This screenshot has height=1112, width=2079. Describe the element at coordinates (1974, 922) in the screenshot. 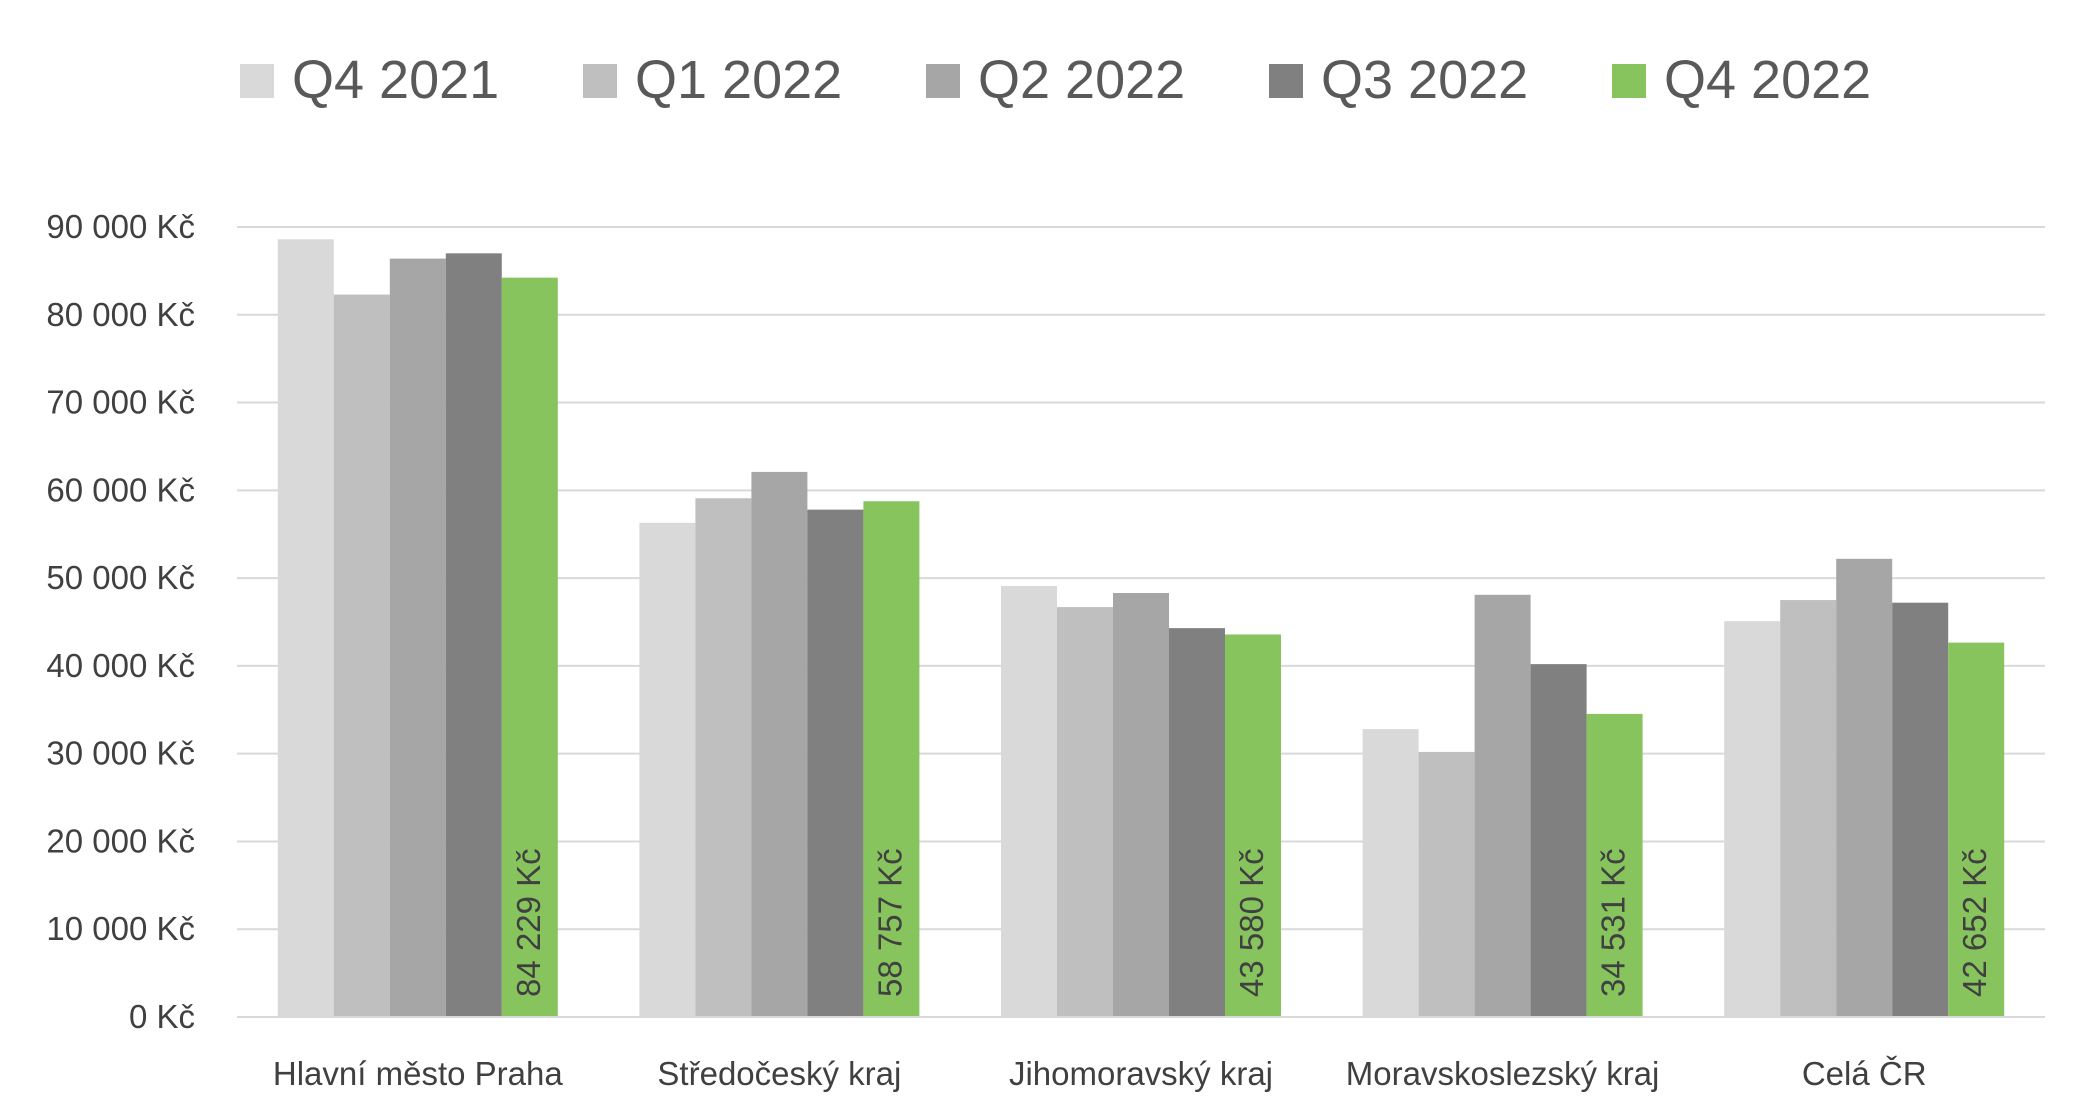

I see `data-label: 42 652 Kč` at that location.